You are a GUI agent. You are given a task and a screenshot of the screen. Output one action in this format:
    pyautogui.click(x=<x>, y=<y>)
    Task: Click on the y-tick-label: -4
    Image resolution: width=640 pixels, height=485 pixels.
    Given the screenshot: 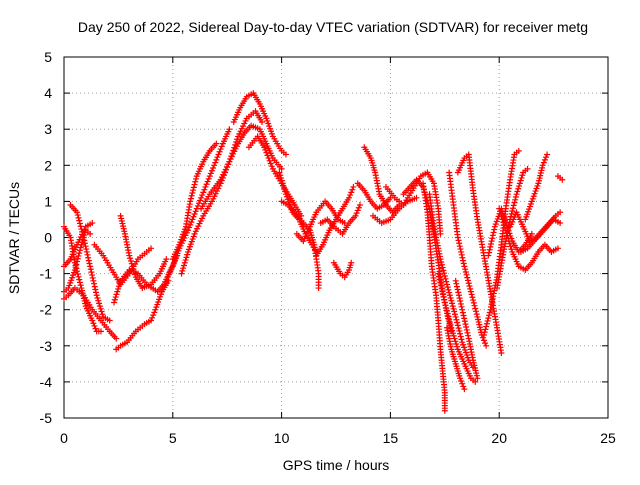 What is the action you would take?
    pyautogui.click(x=46, y=382)
    